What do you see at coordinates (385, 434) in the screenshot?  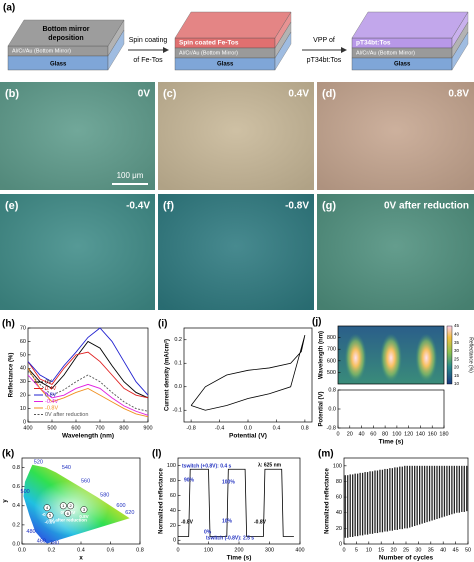 I see `x-tick-label: 80` at bounding box center [385, 434].